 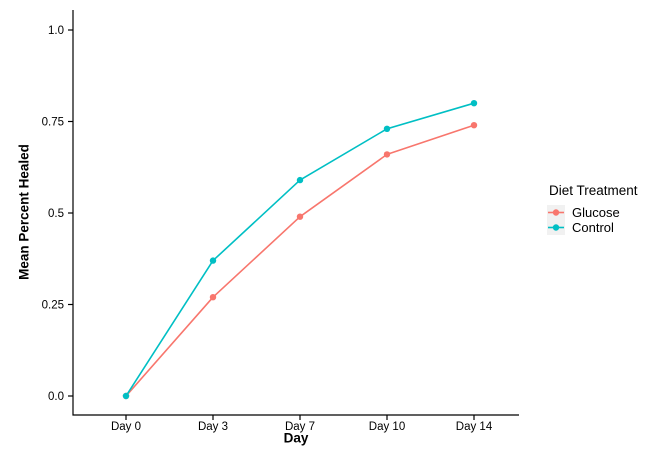 I want to click on y-axis-tick-label: 1.0, so click(x=56, y=31).